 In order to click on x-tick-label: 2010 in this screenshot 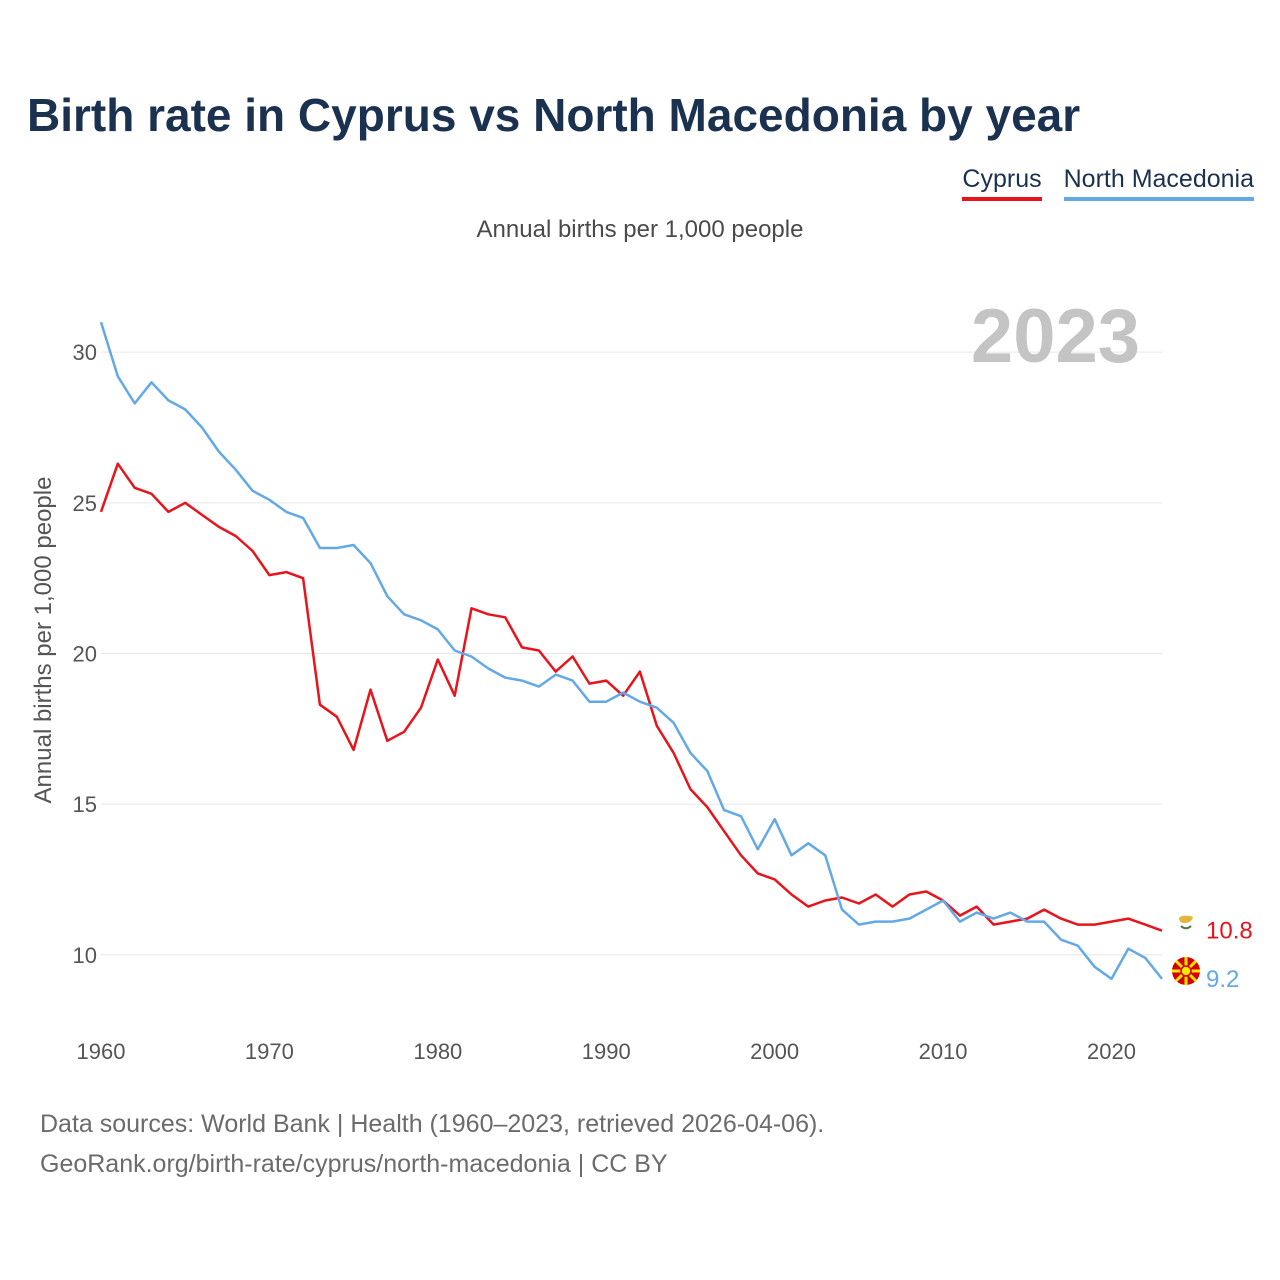, I will do `click(943, 1051)`.